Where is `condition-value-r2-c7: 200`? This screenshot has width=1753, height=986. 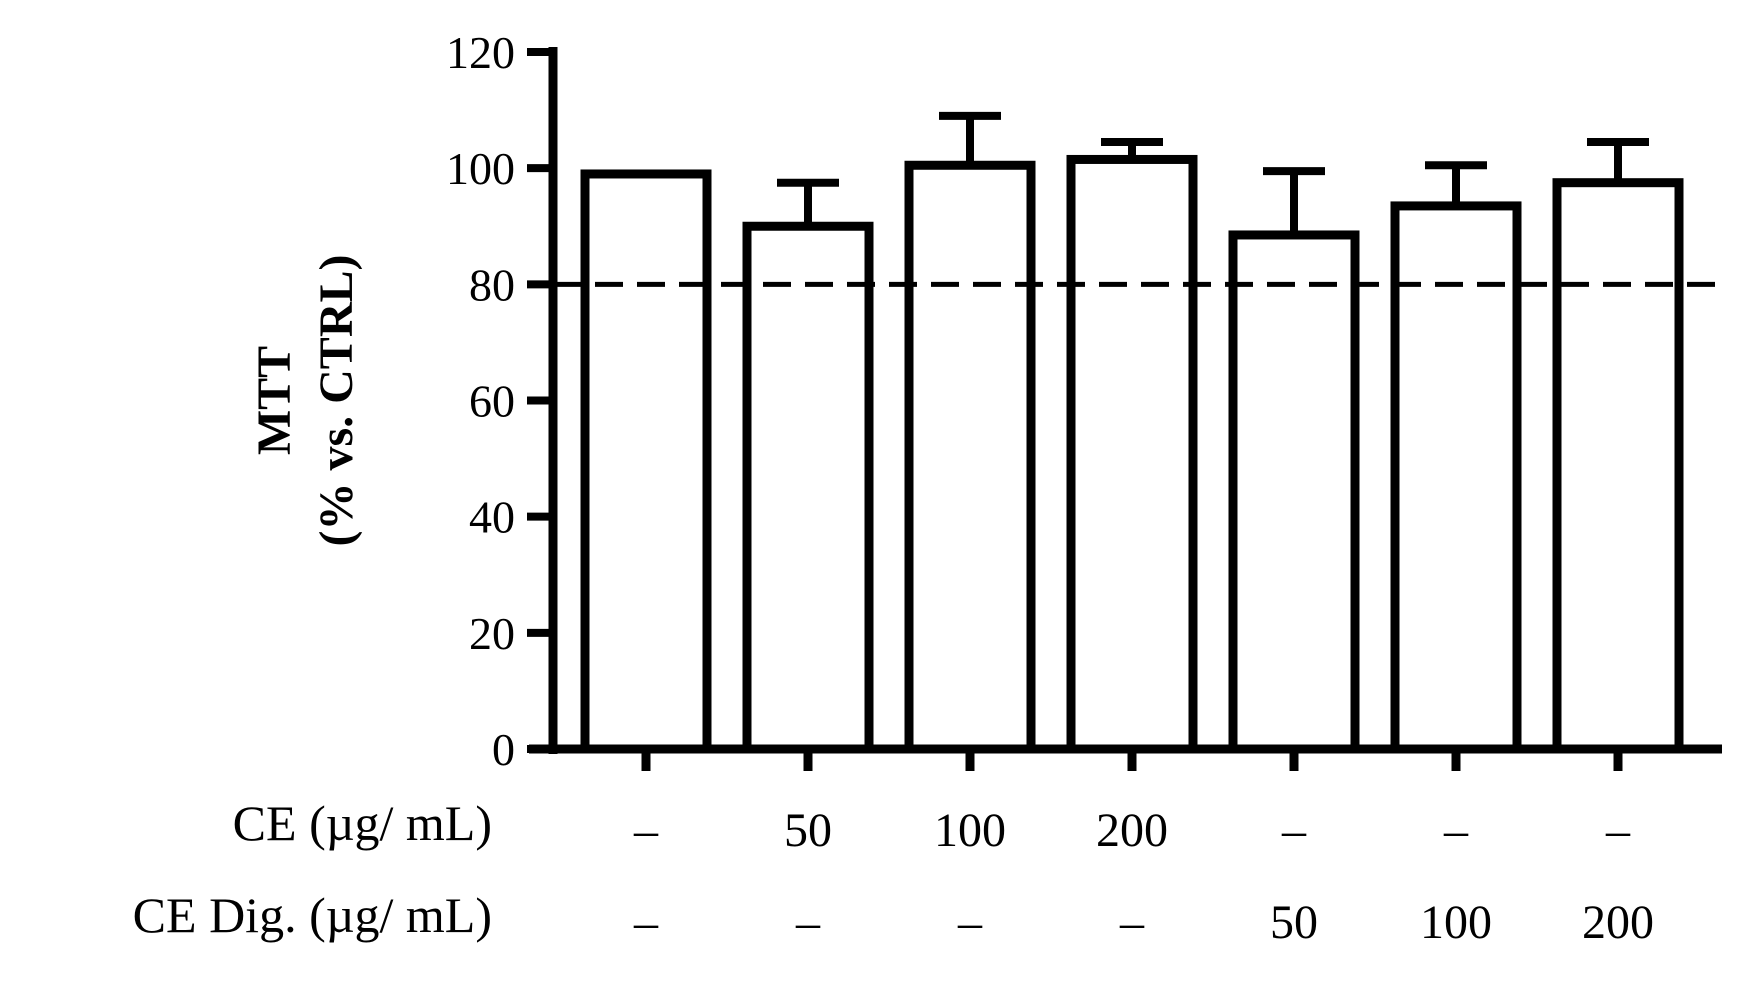 condition-value-r2-c7: 200 is located at coordinates (1618, 922).